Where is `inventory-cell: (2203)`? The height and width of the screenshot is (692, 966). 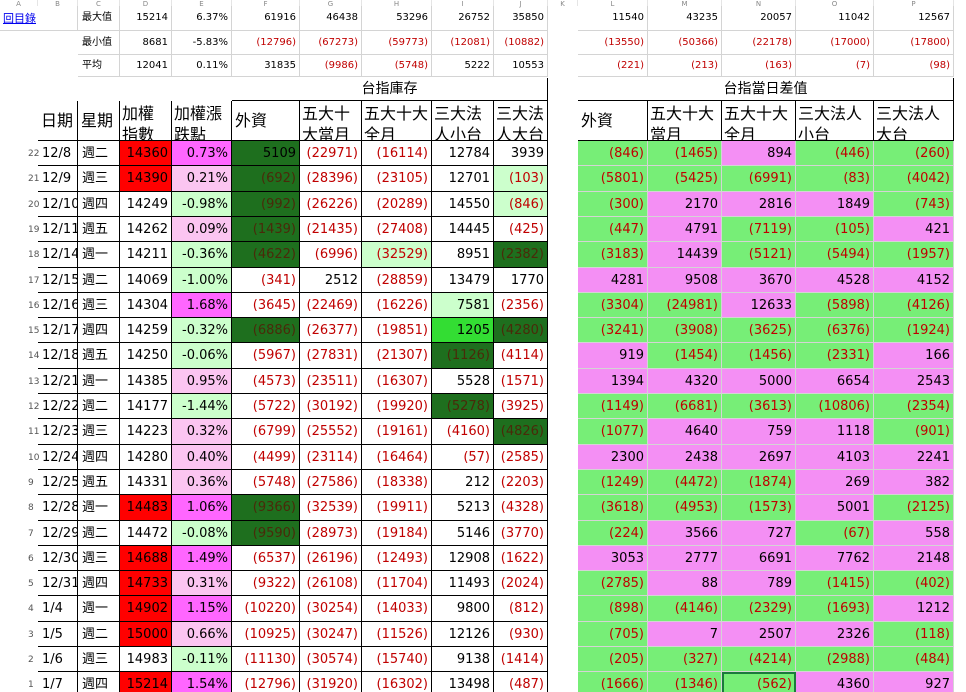
inventory-cell: (2203) is located at coordinates (521, 482).